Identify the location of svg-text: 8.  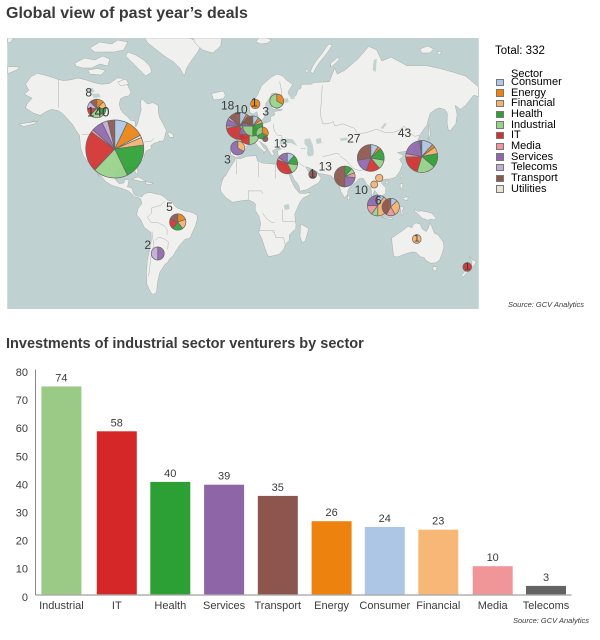
(88, 92).